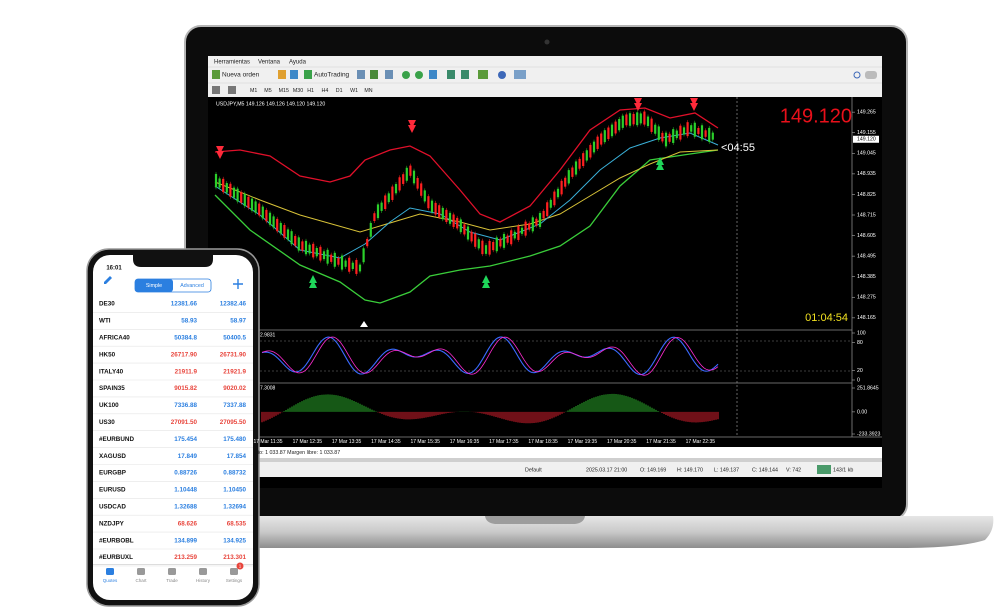  What do you see at coordinates (107, 422) in the screenshot?
I see `quote-symbol: US30` at bounding box center [107, 422].